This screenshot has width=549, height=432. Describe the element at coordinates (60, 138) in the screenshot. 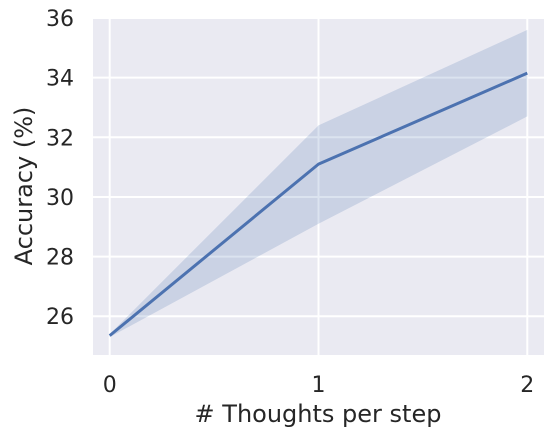

I see `y-tick-label: 32` at that location.